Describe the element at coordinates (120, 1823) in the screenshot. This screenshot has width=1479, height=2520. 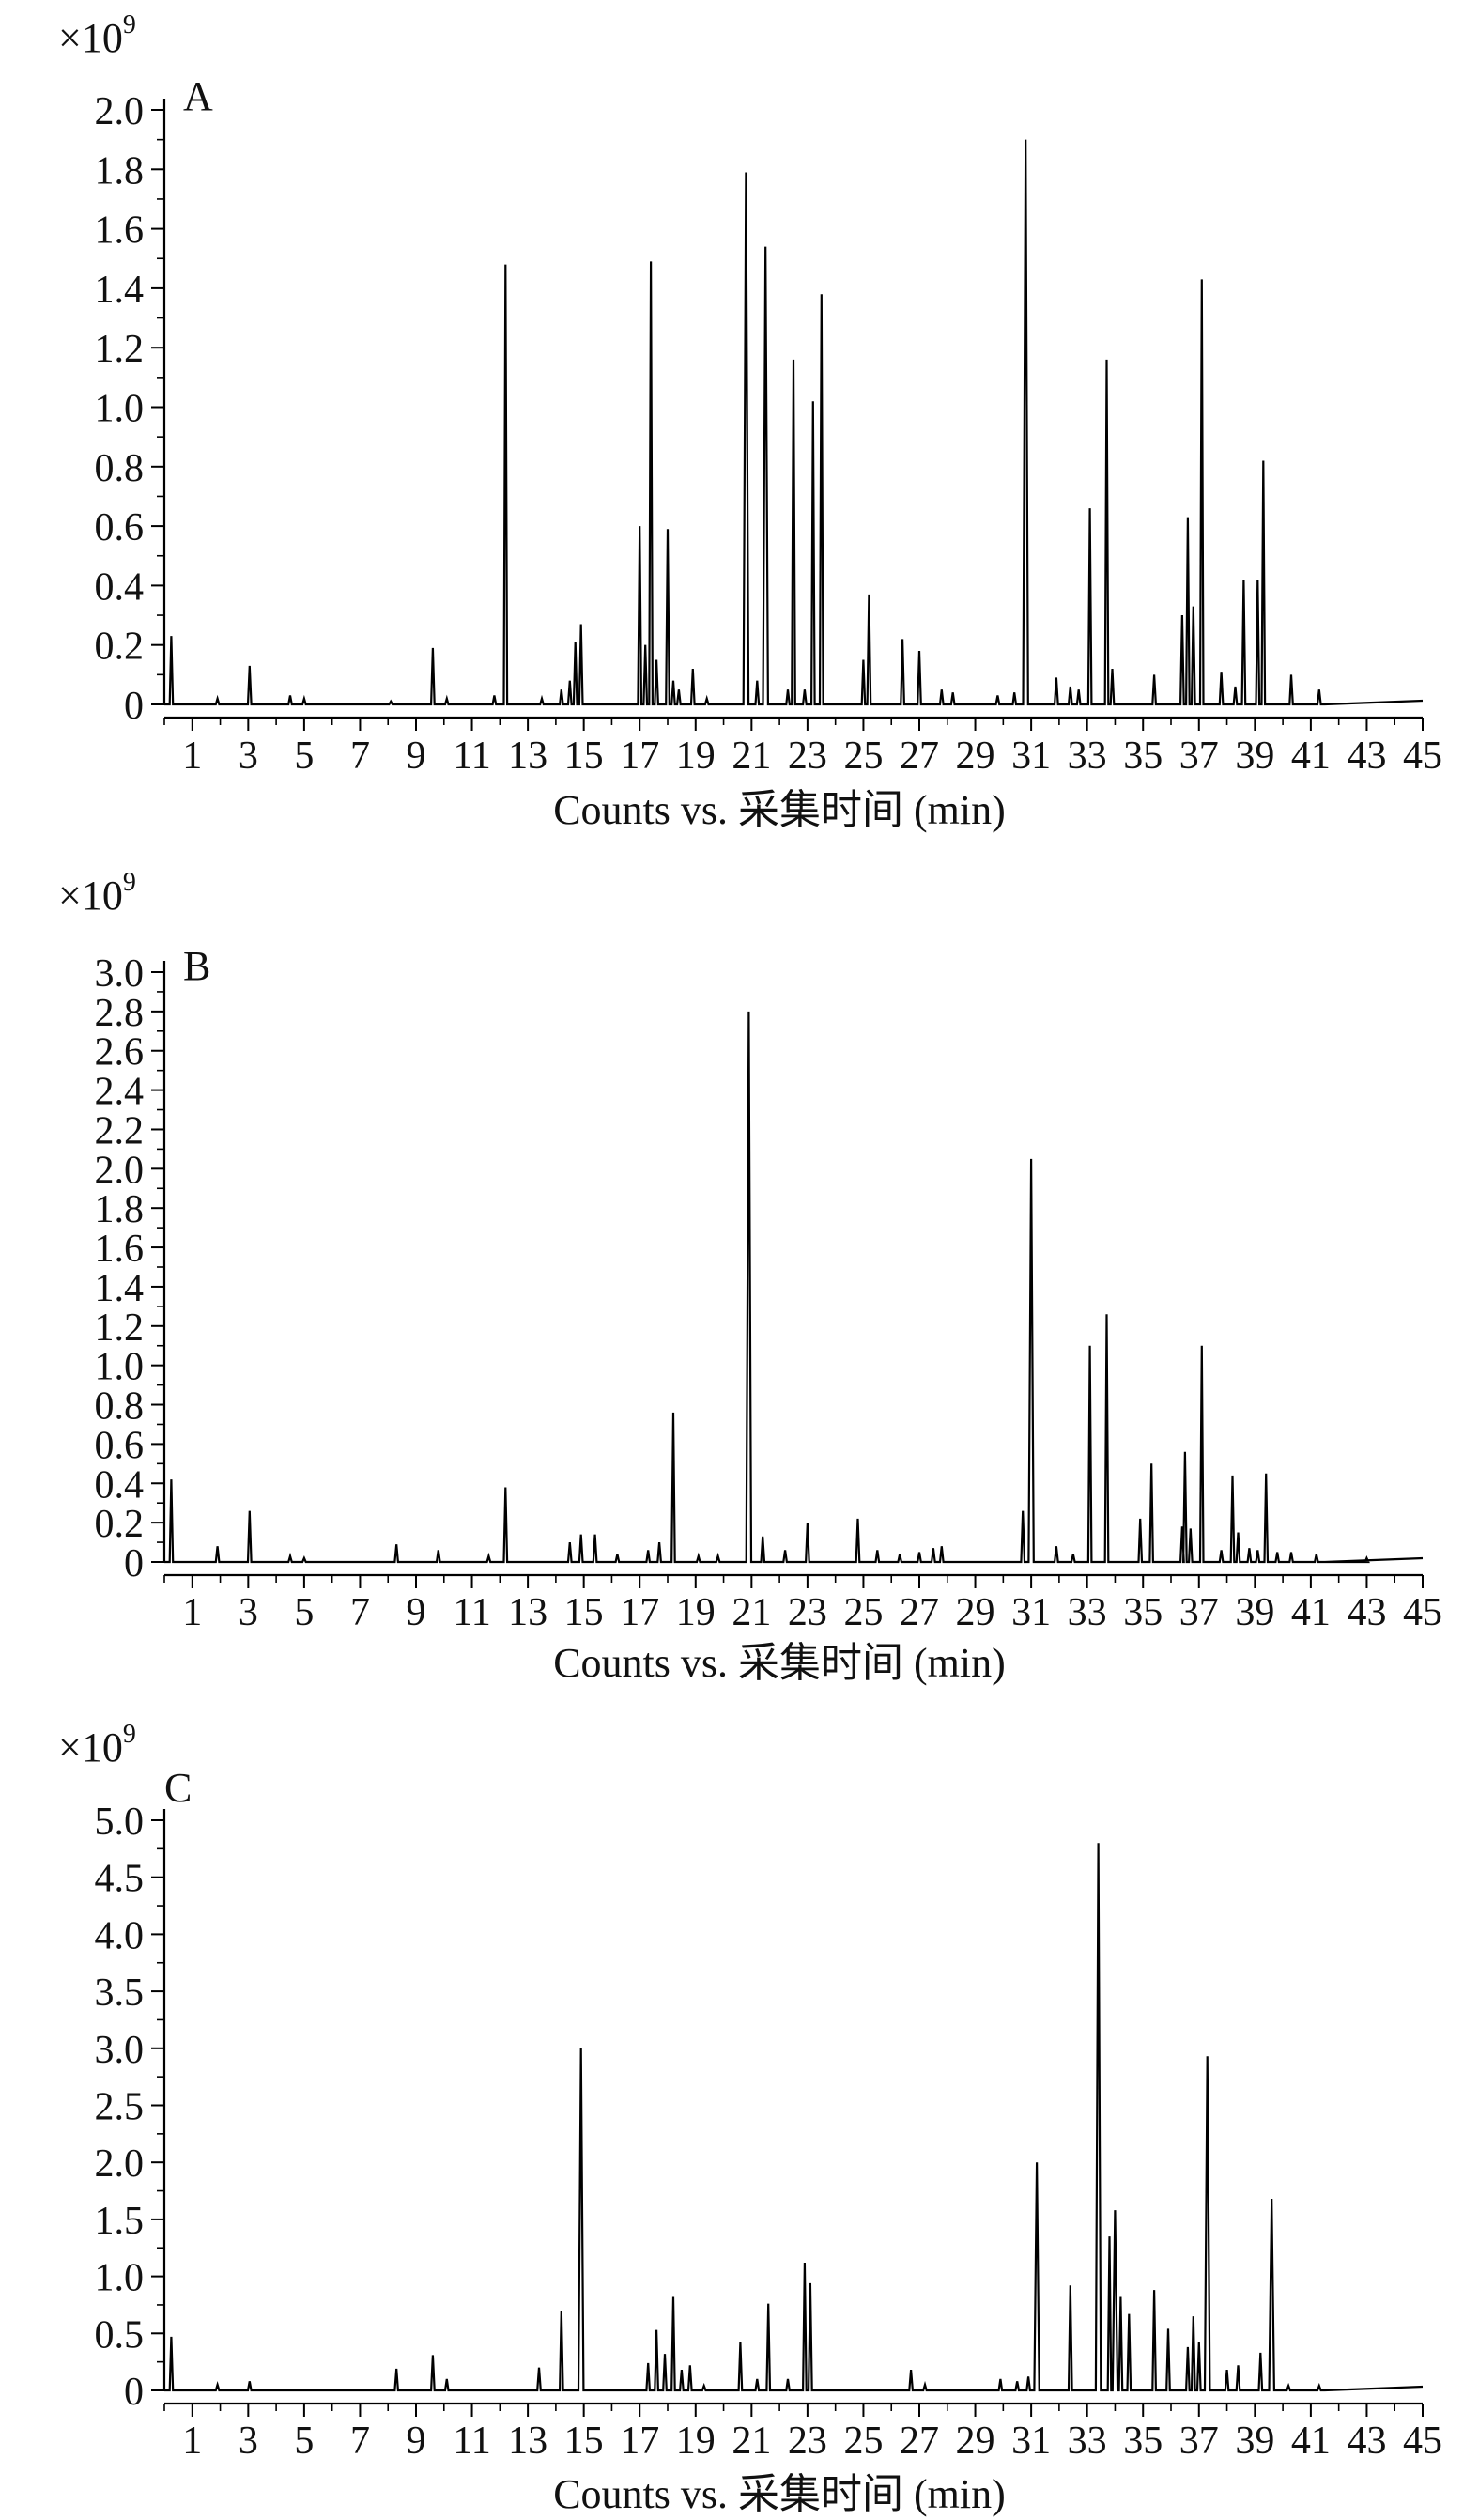
I see `y-tick-label: 5.0` at that location.